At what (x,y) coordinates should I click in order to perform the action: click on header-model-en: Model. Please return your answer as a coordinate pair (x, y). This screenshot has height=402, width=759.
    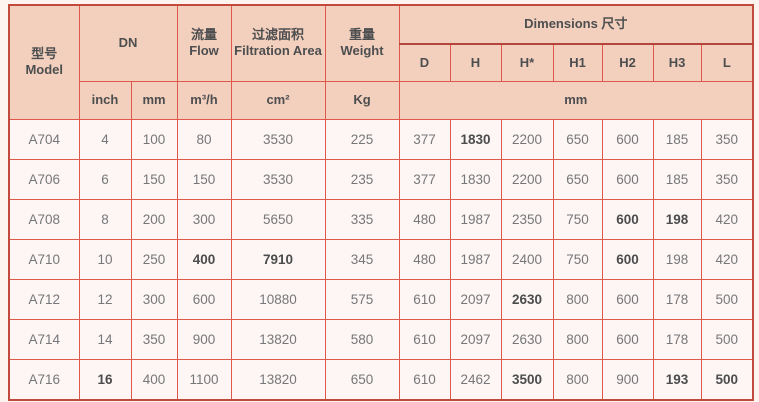
    Looking at the image, I should click on (44, 70).